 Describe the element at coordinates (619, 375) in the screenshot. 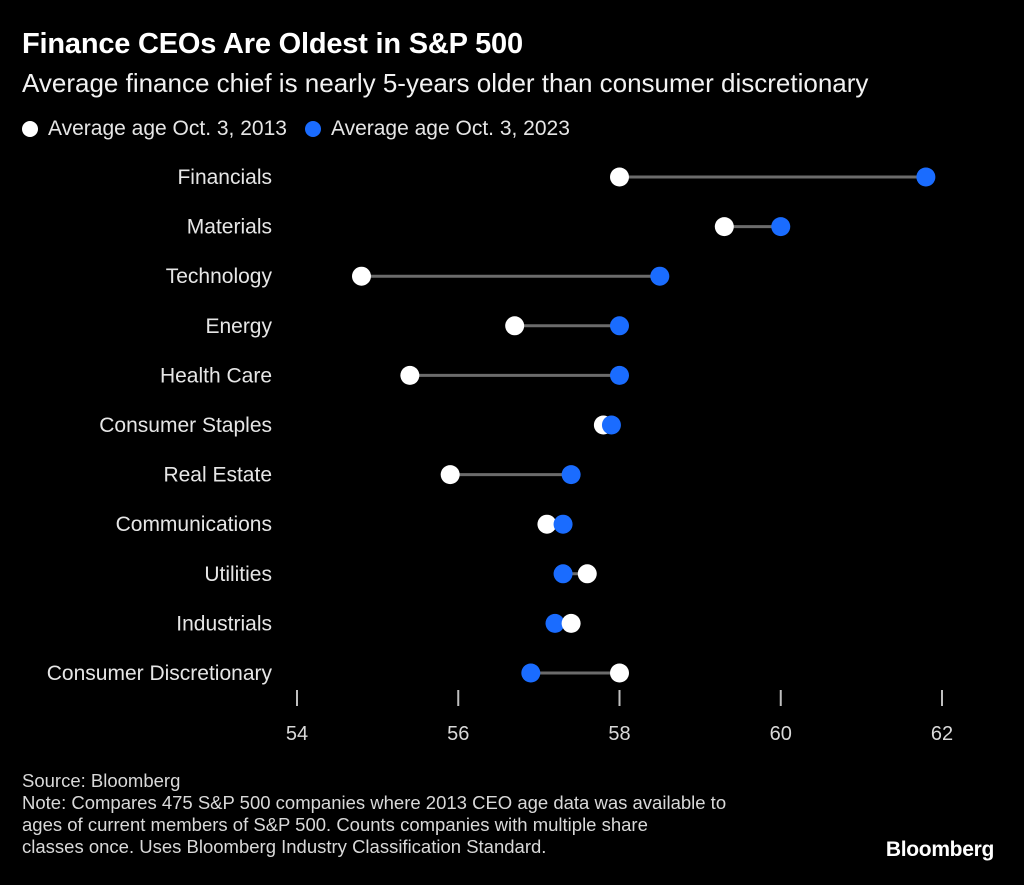

I see `dot-2023-health-care` at that location.